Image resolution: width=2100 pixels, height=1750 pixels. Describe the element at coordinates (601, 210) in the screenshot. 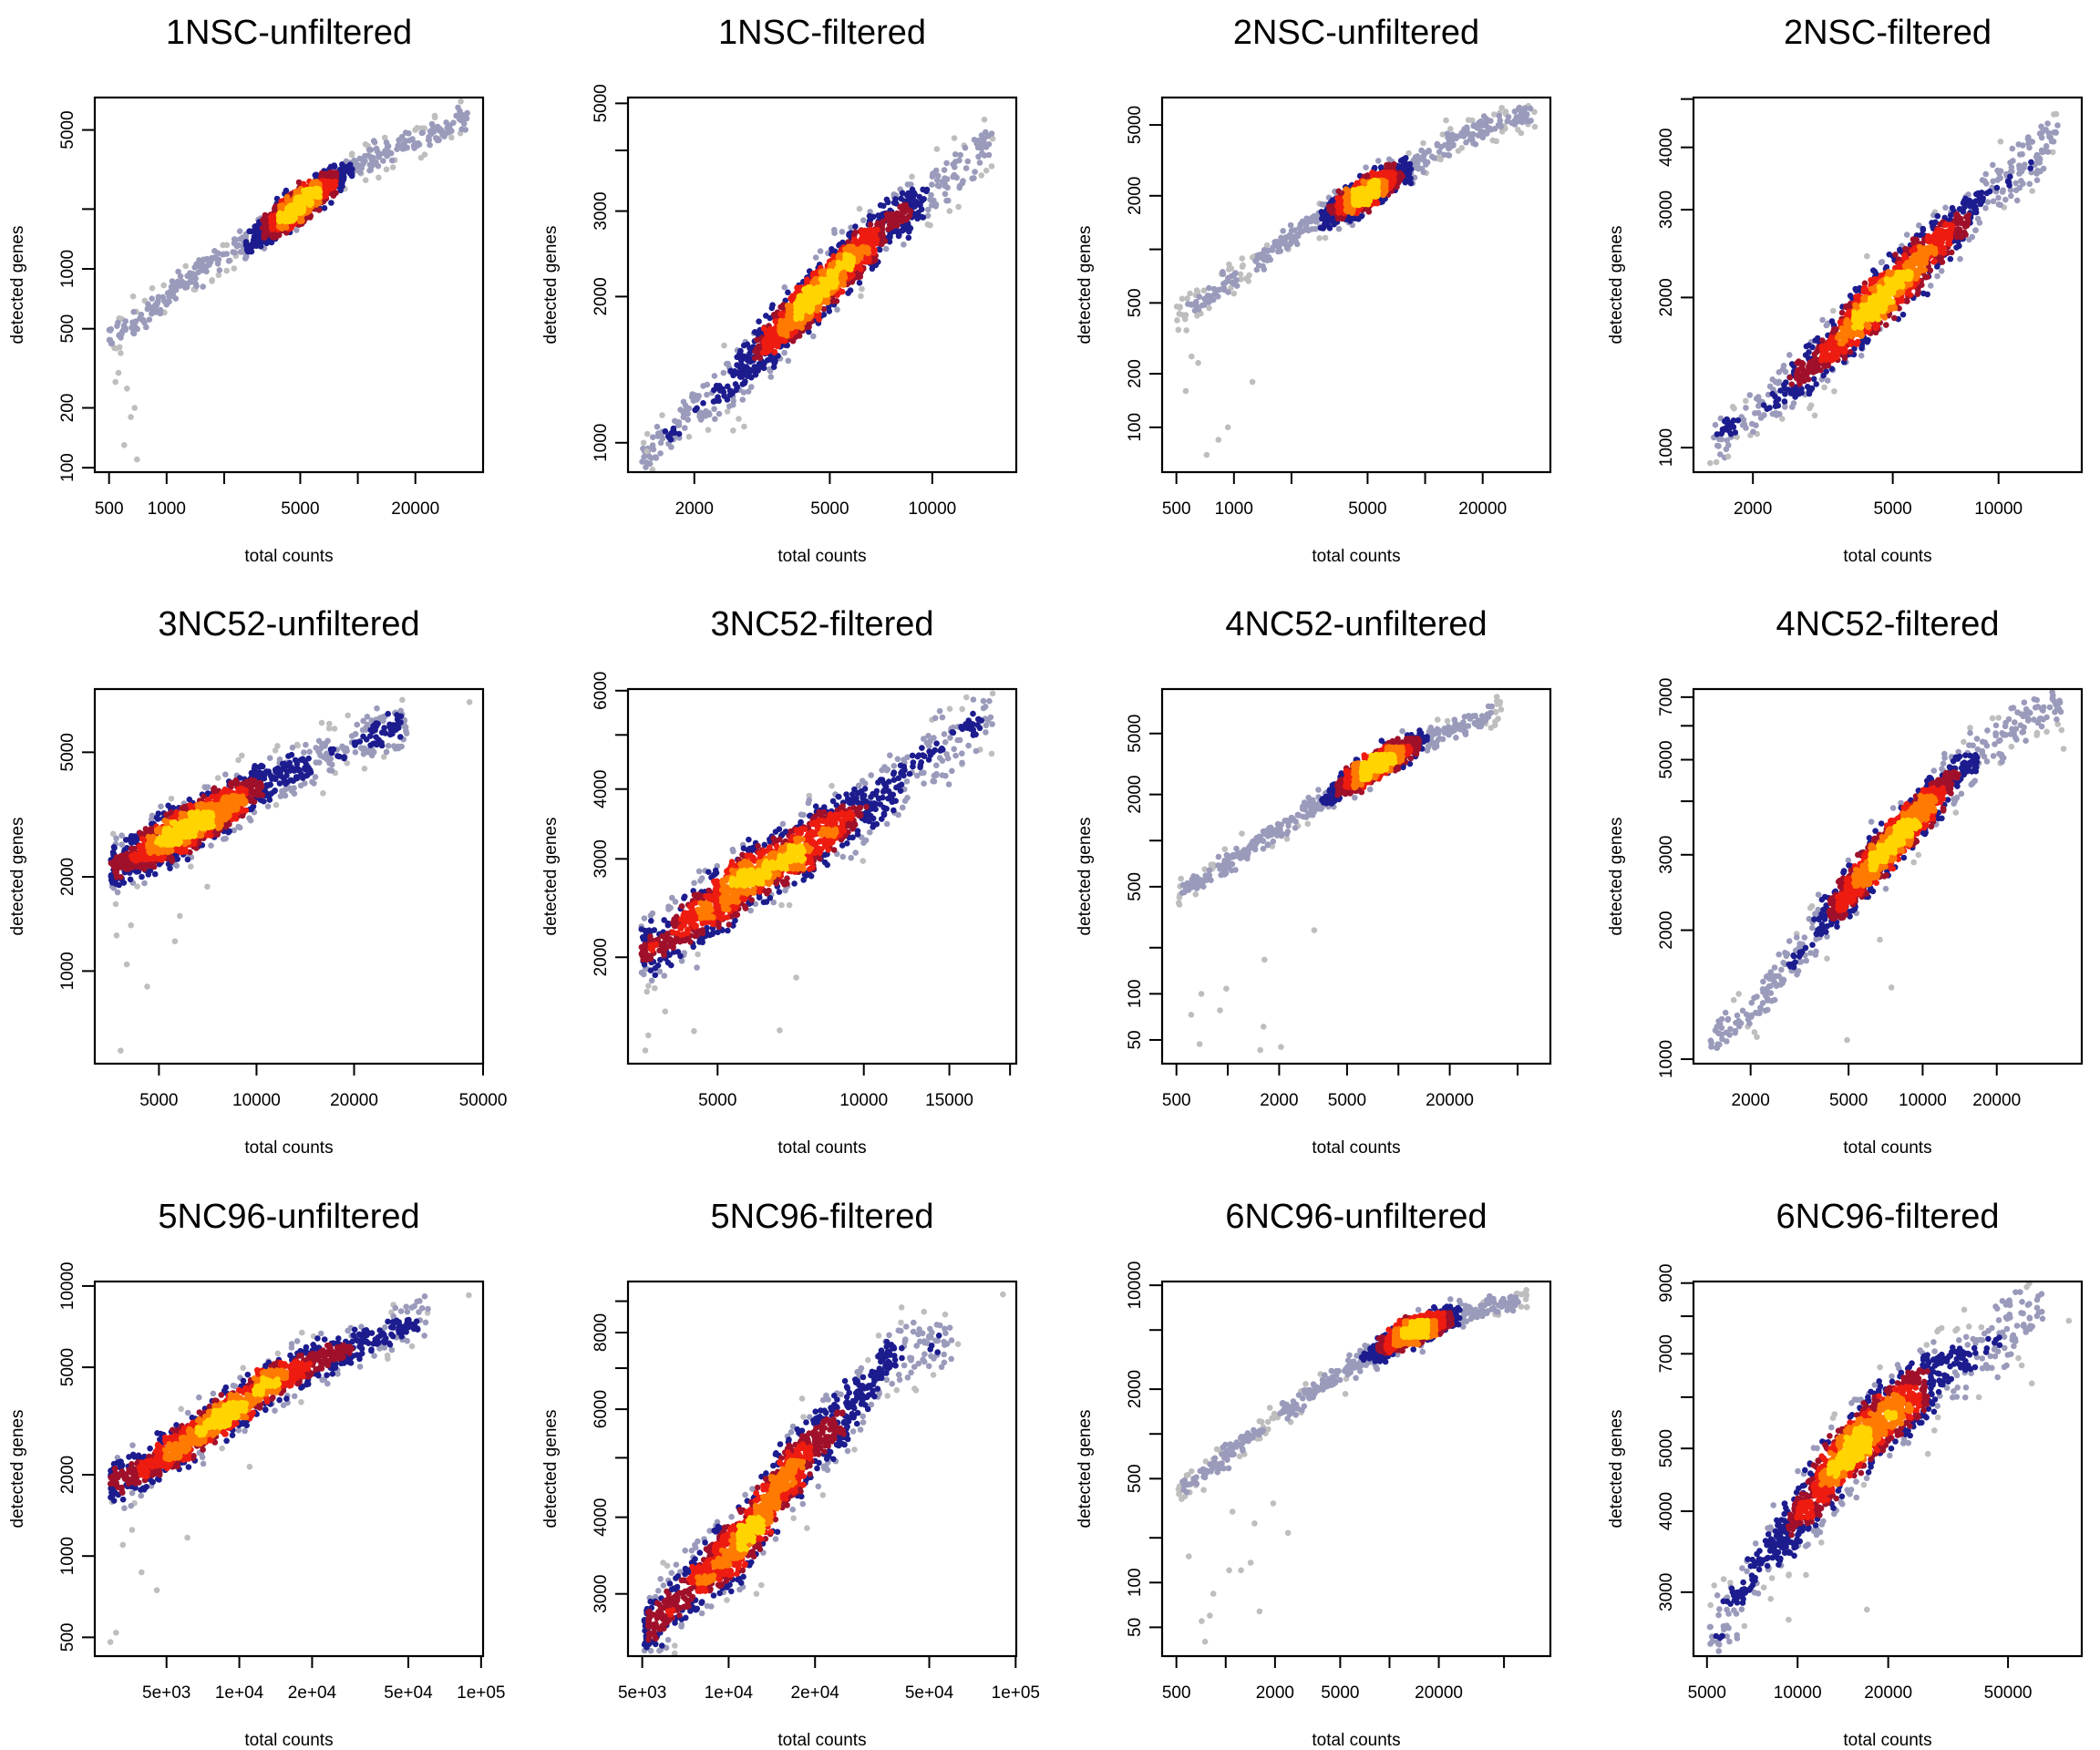

I see `y-tick-label: 3000` at that location.